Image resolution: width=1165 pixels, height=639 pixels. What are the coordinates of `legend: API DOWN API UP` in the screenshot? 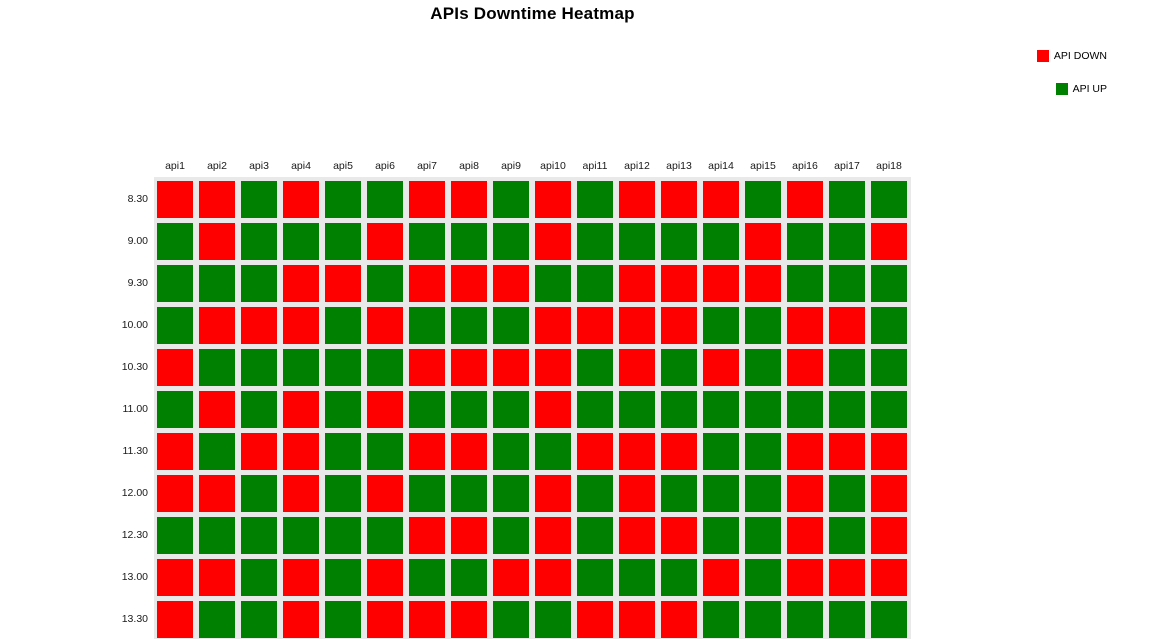 It's located at (1071, 72).